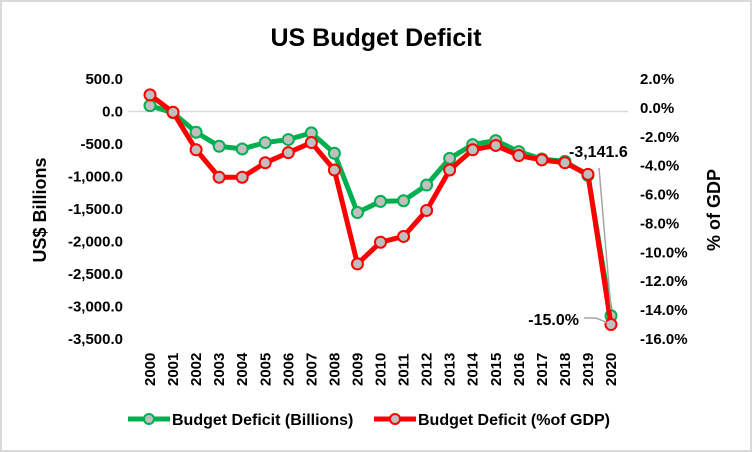 Image resolution: width=752 pixels, height=452 pixels. Describe the element at coordinates (101, 144) in the screenshot. I see `left-tick-label: -500.0` at that location.